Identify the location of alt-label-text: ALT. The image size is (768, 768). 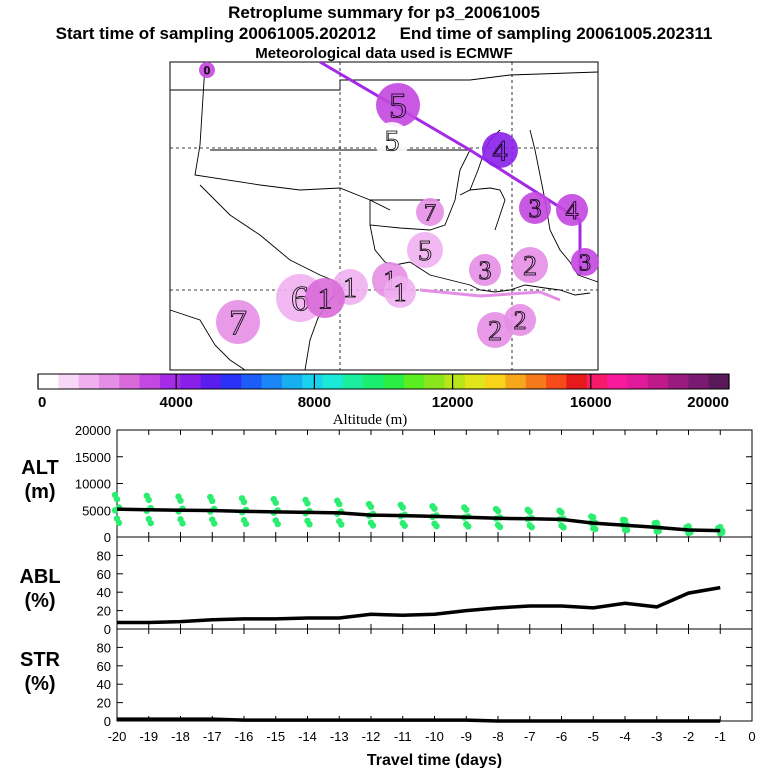
(40, 468).